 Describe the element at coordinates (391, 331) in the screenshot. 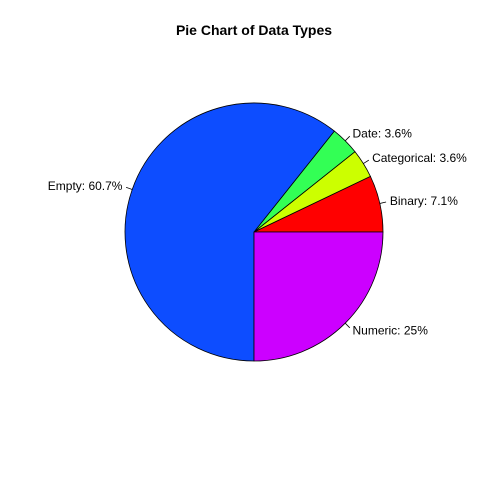

I see `pie-slice-label: Numeric: 25%` at that location.